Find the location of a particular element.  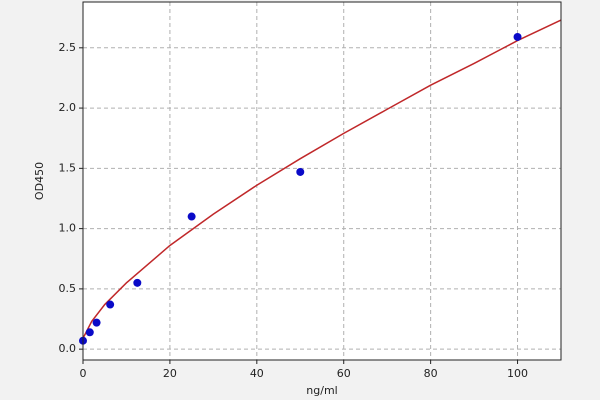

x-tick-label: 60 is located at coordinates (344, 373).